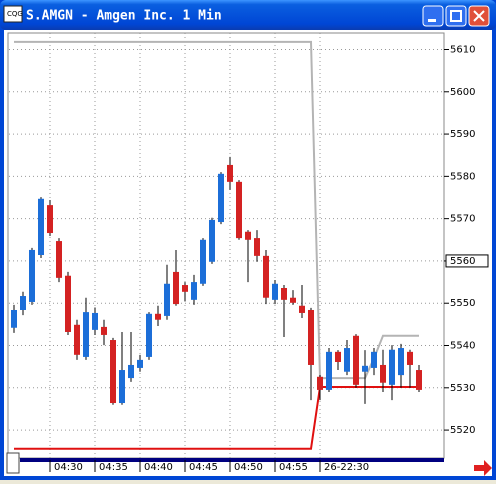 This screenshot has height=484, width=496. I want to click on app-icon, so click(13, 14).